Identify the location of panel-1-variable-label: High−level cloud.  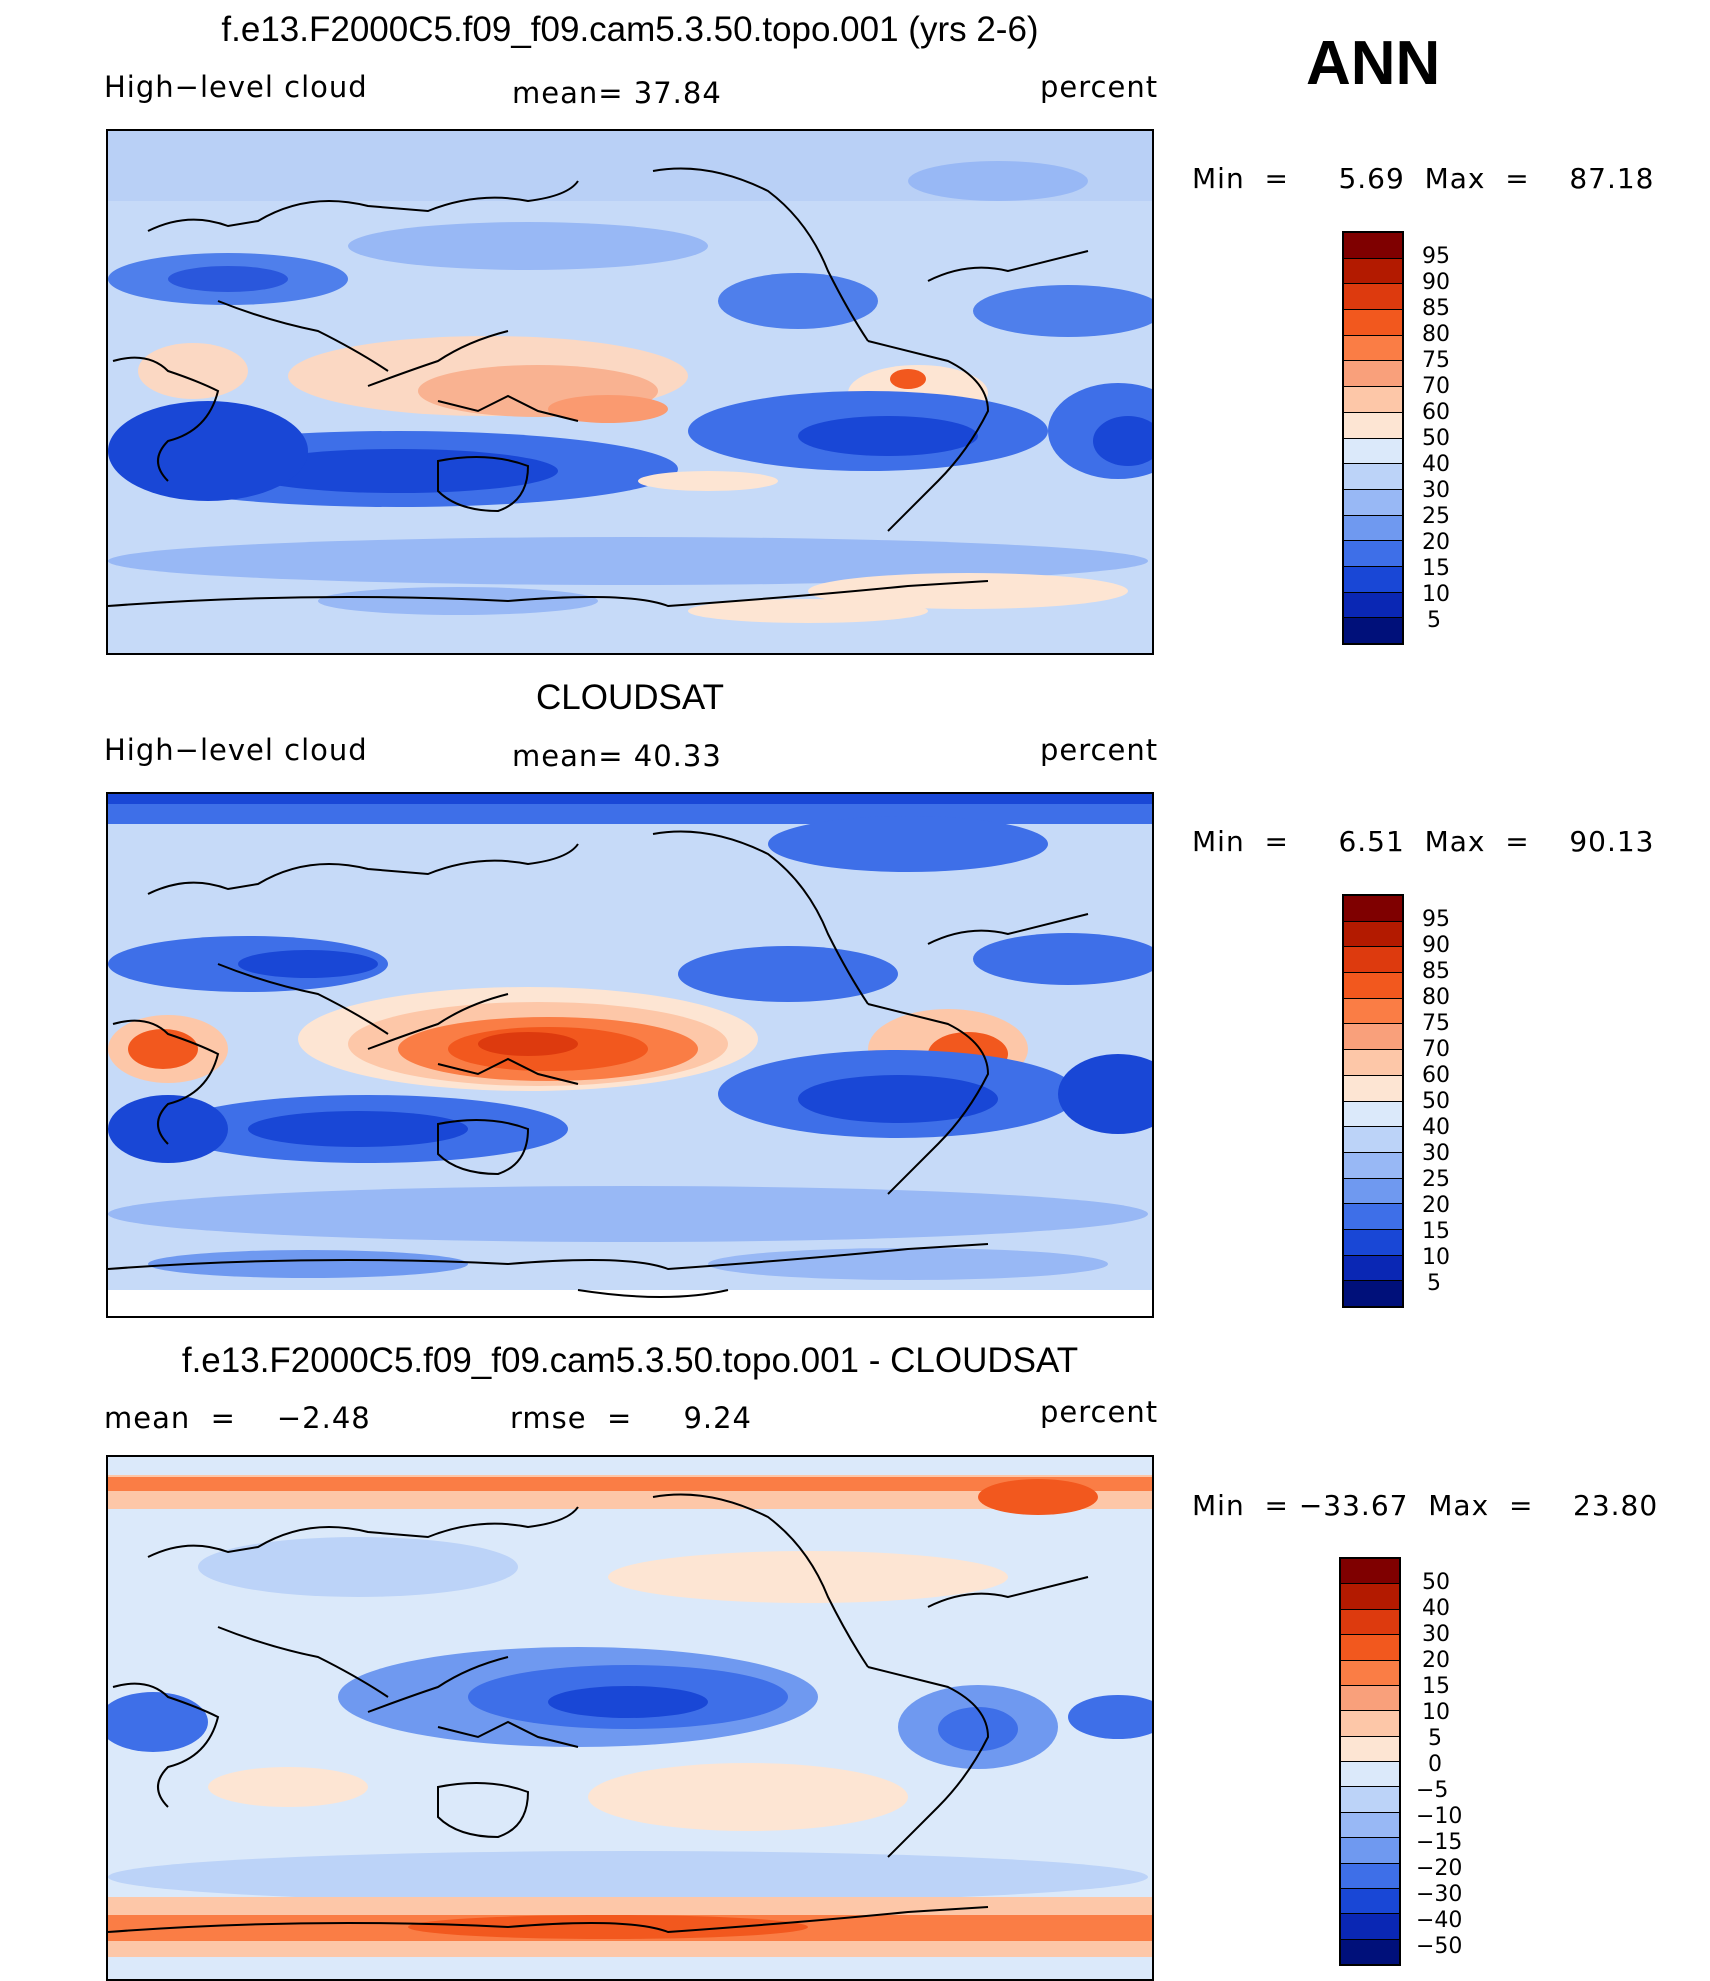
(236, 87).